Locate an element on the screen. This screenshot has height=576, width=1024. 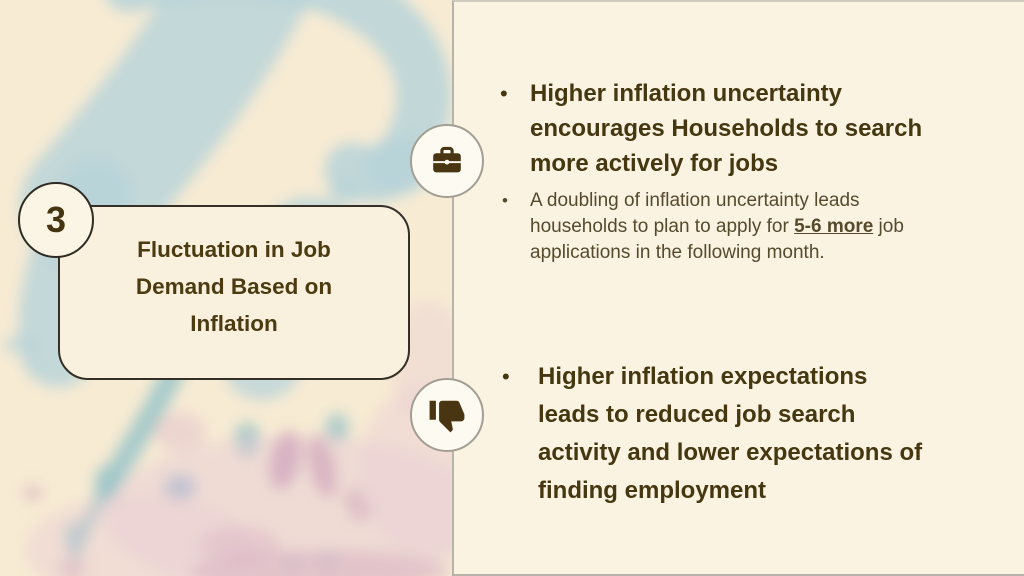
thumbs-down-icon is located at coordinates (447, 416).